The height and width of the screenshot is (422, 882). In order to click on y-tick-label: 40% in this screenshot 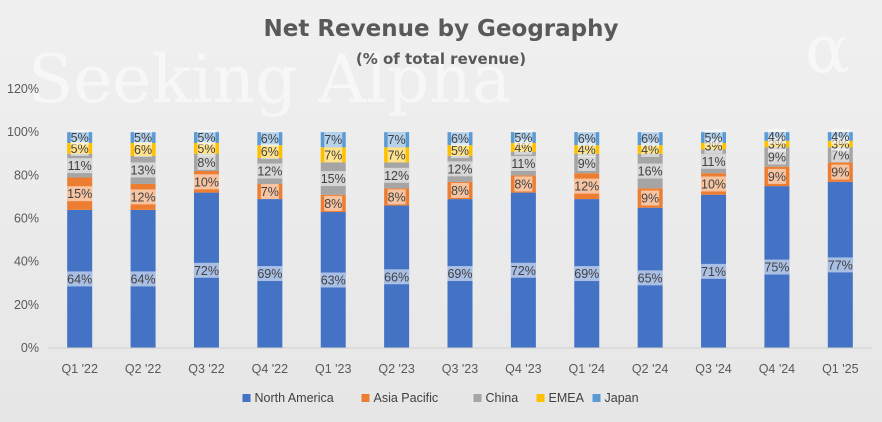, I will do `click(26, 262)`.